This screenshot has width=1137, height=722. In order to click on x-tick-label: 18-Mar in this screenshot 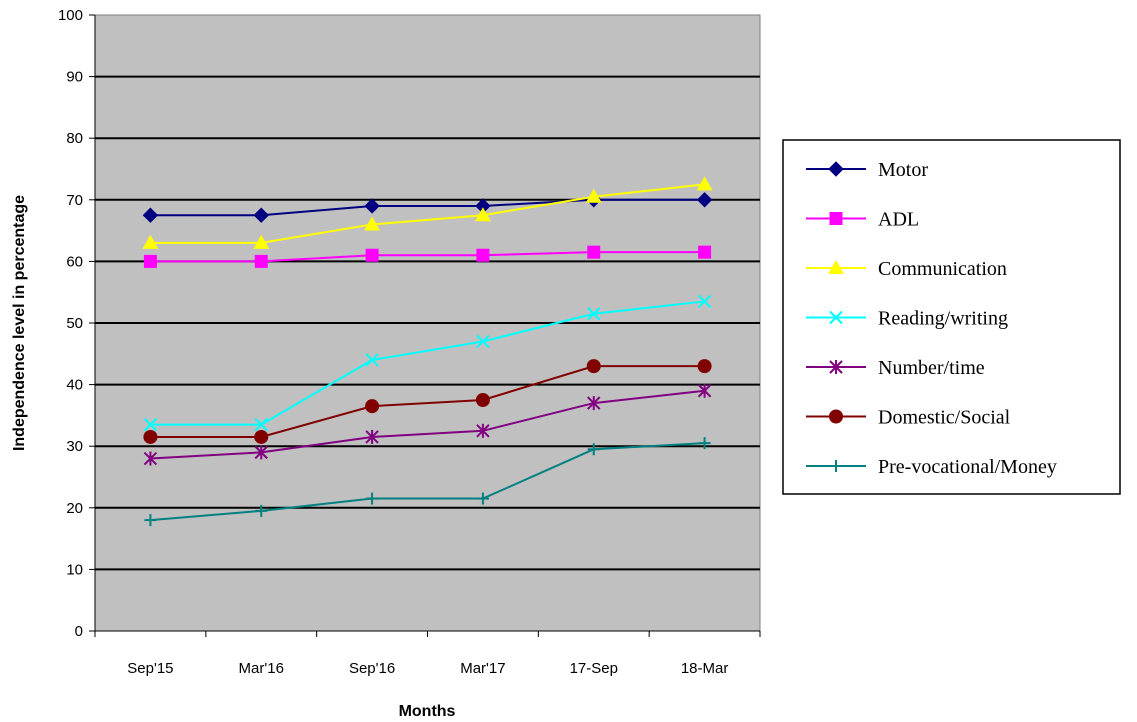, I will do `click(705, 668)`.